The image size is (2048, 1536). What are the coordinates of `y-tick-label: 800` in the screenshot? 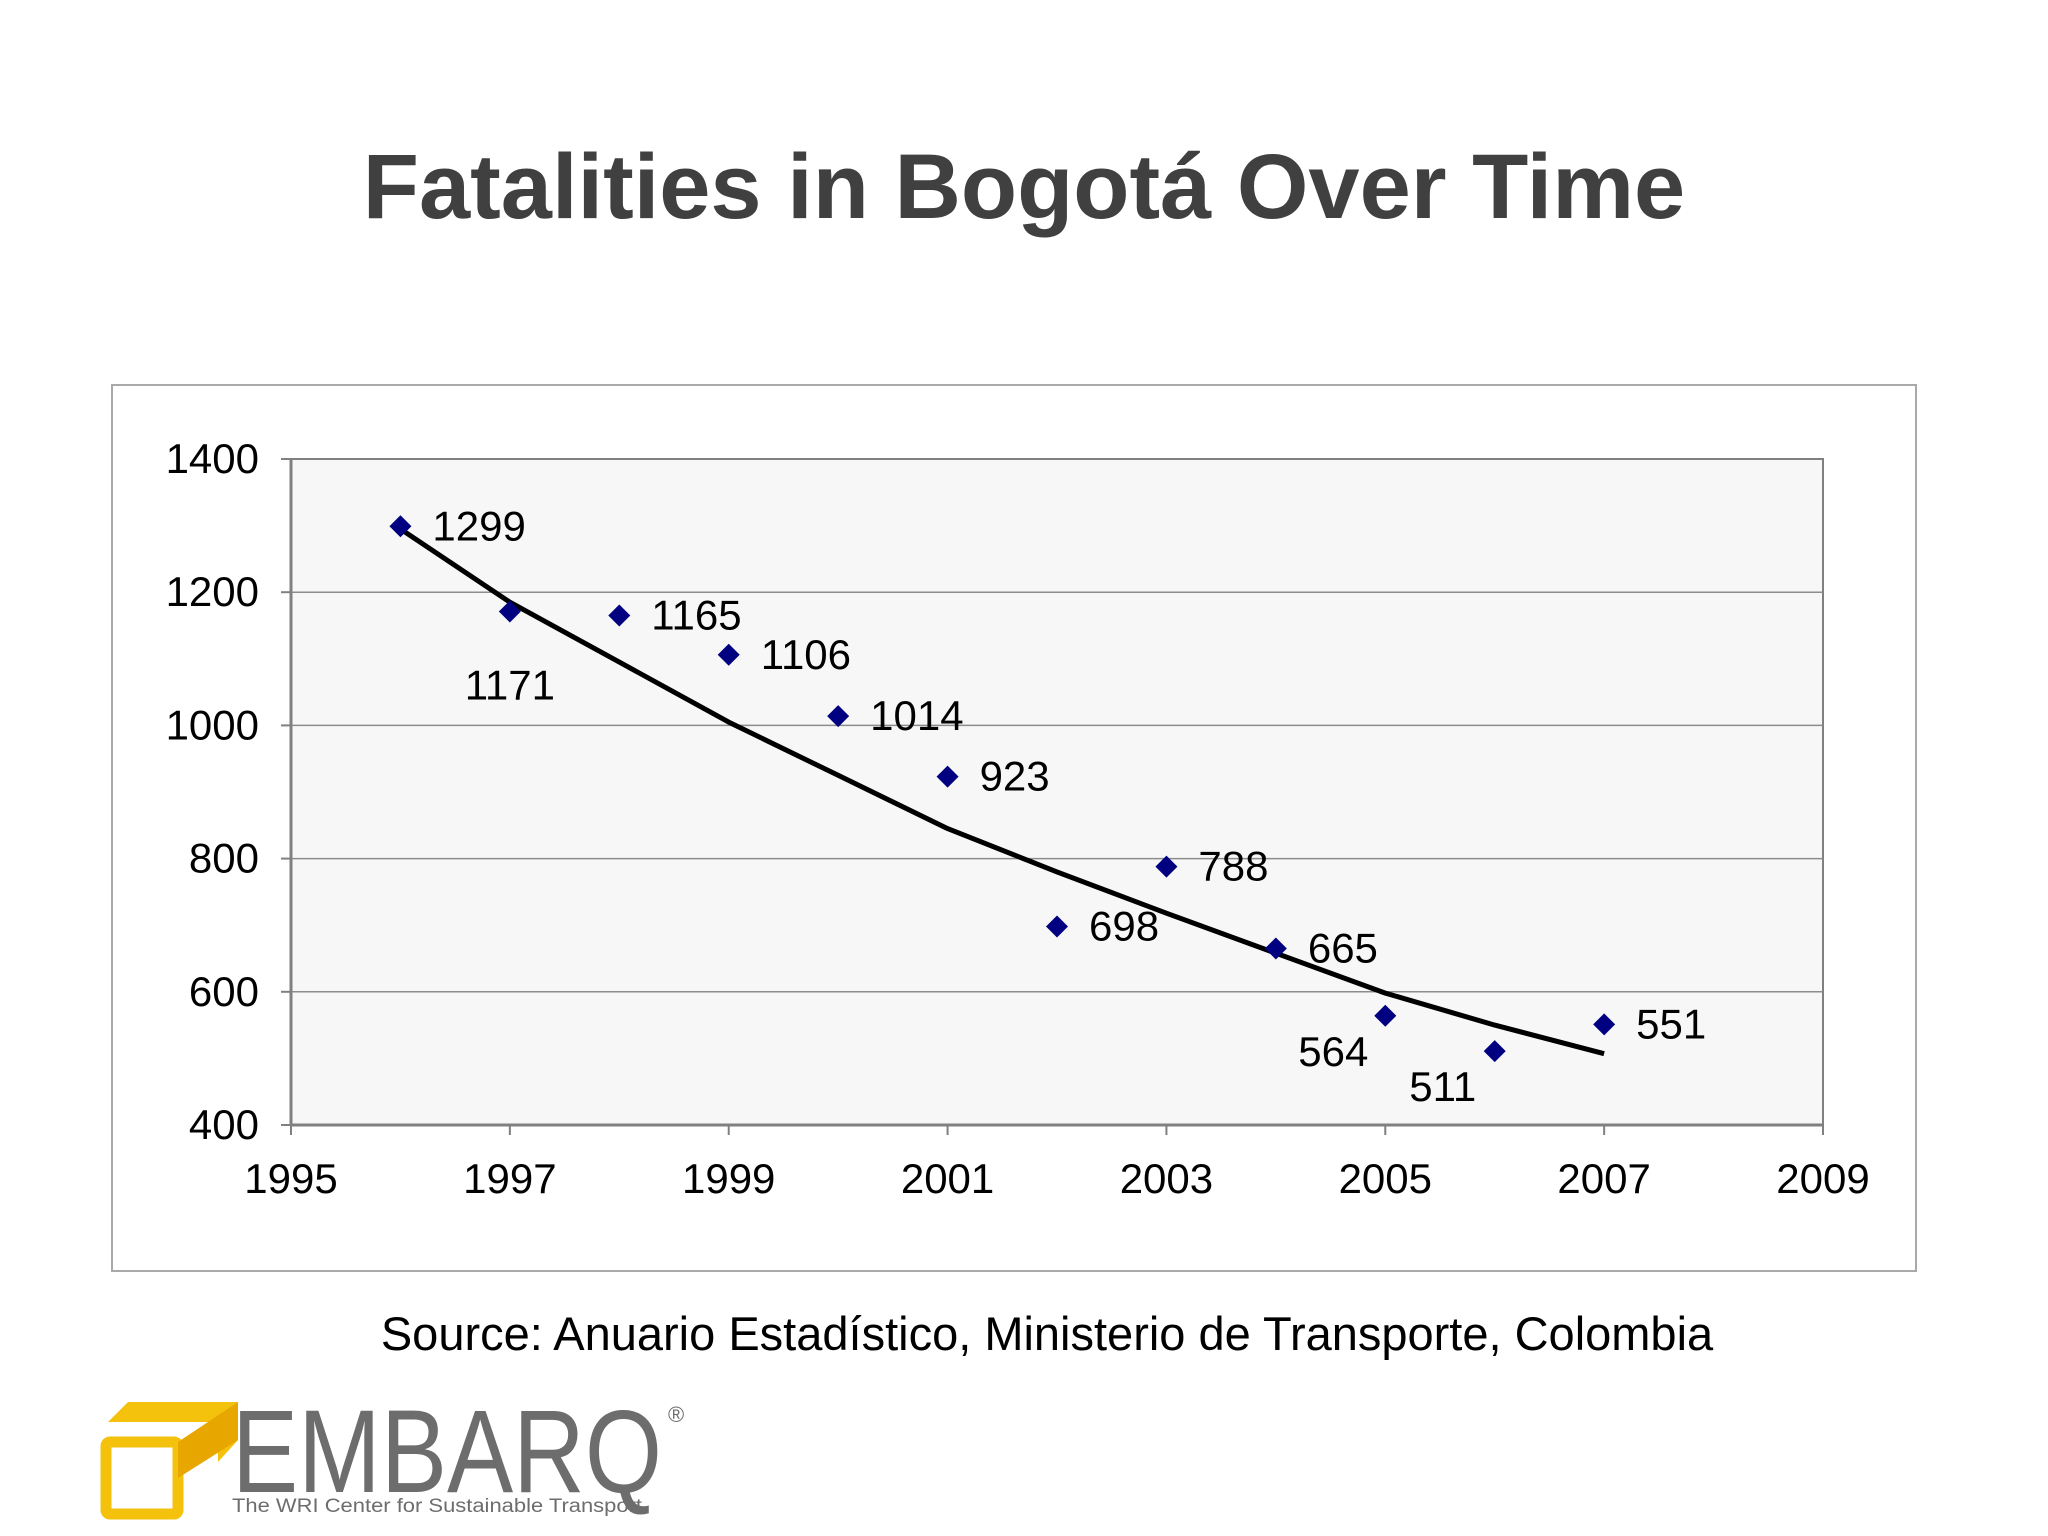 It's located at (224, 858).